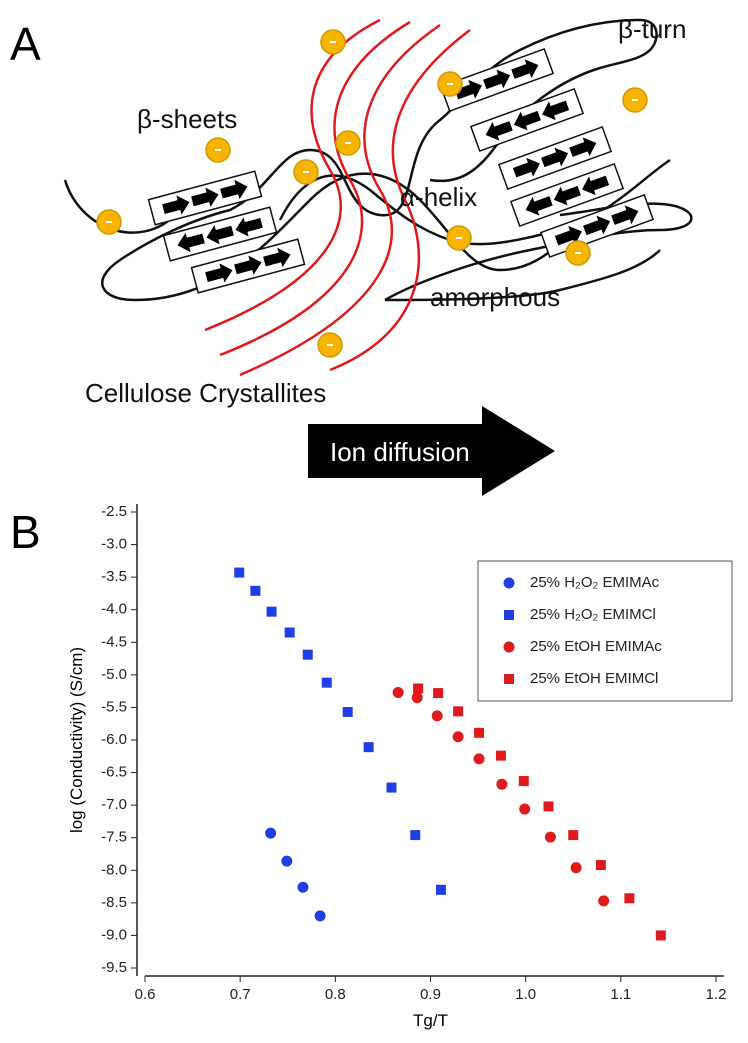 This screenshot has width=748, height=1043. I want to click on x-tick-label: 0.9, so click(430, 994).